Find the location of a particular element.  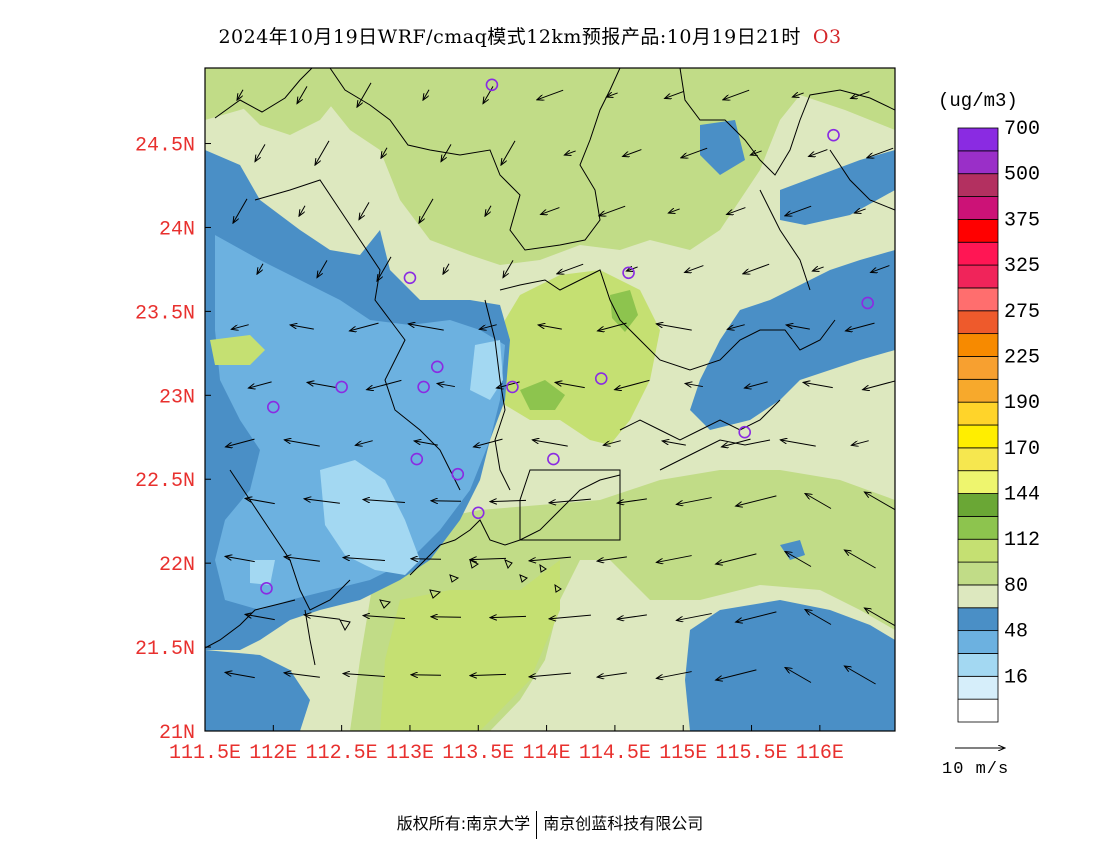

boundary-northwest is located at coordinates (263, 93).